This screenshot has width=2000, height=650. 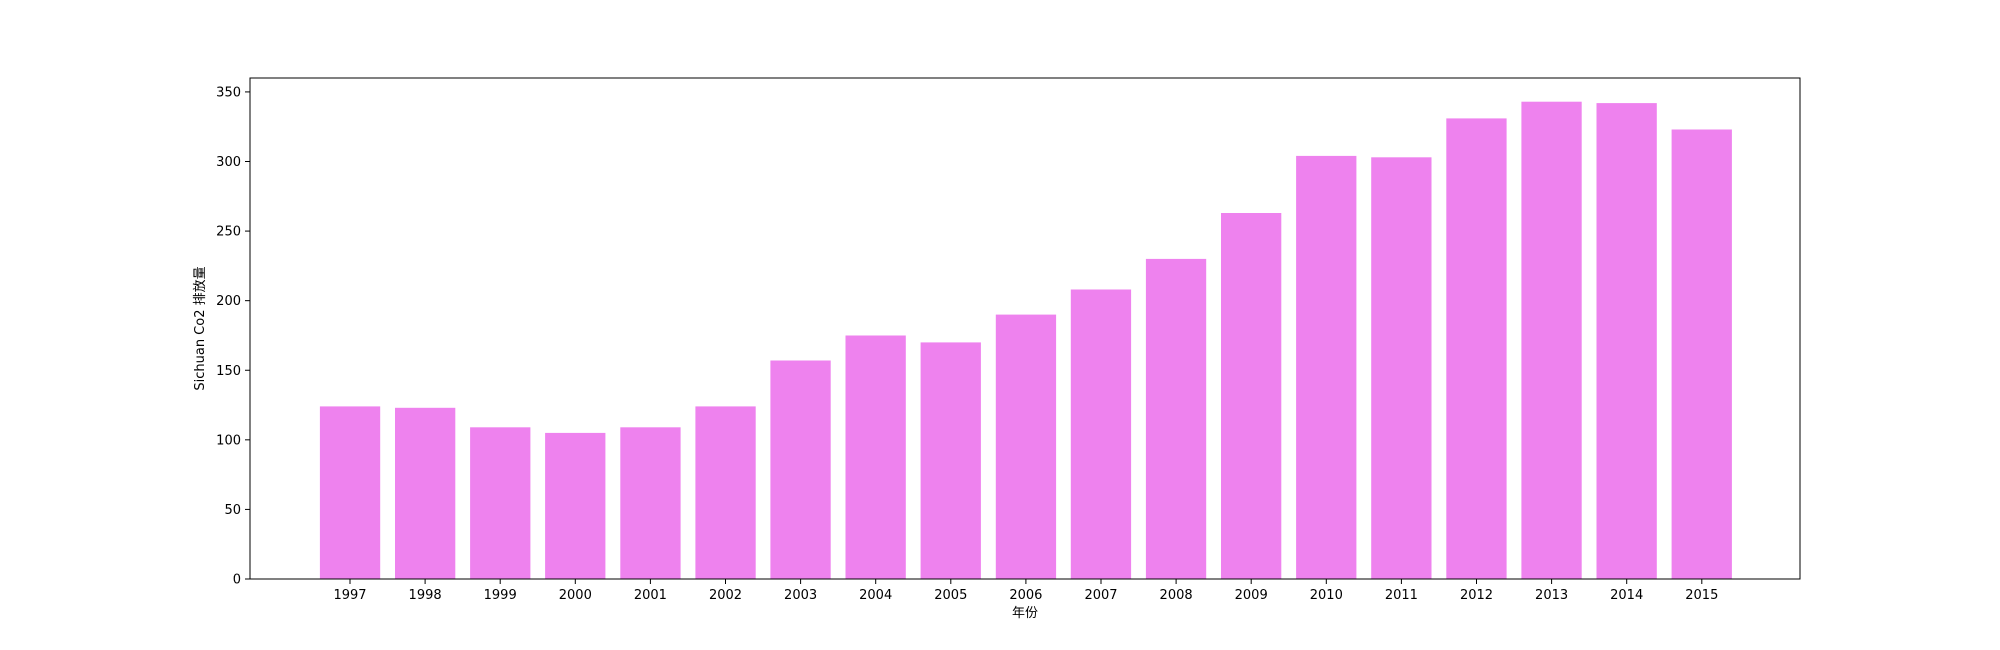 What do you see at coordinates (1701, 354) in the screenshot?
I see `bar-2015` at bounding box center [1701, 354].